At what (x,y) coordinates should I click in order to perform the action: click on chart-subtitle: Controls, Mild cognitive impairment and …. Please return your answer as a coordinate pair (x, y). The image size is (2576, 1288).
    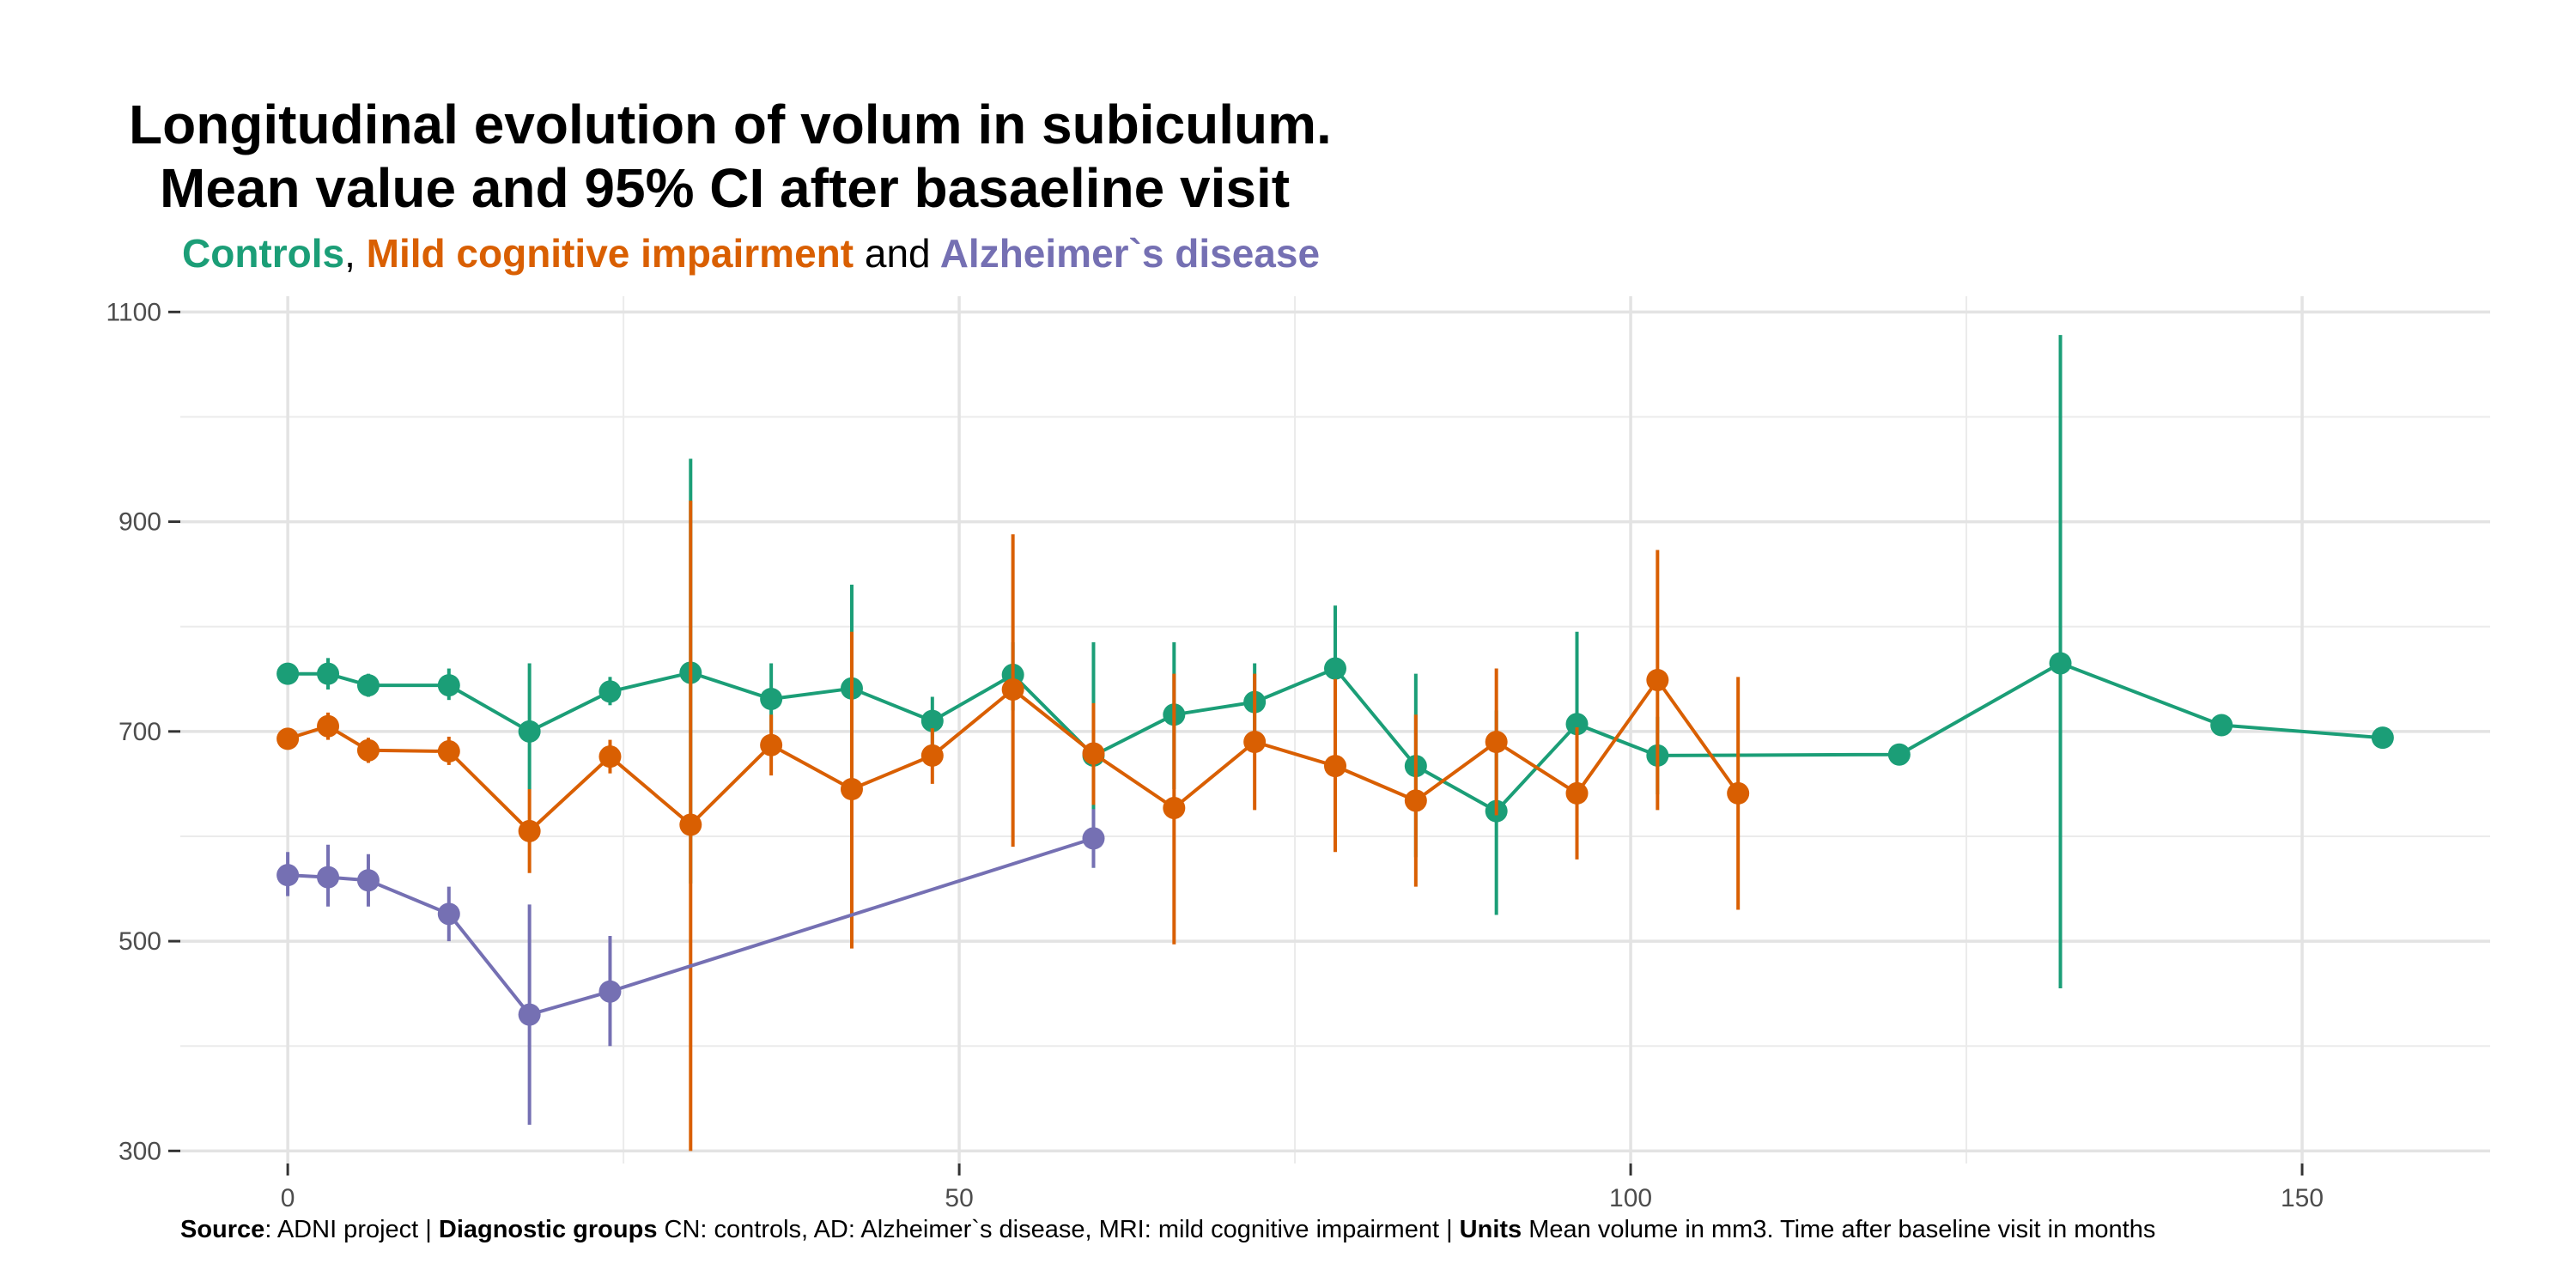
    Looking at the image, I should click on (751, 253).